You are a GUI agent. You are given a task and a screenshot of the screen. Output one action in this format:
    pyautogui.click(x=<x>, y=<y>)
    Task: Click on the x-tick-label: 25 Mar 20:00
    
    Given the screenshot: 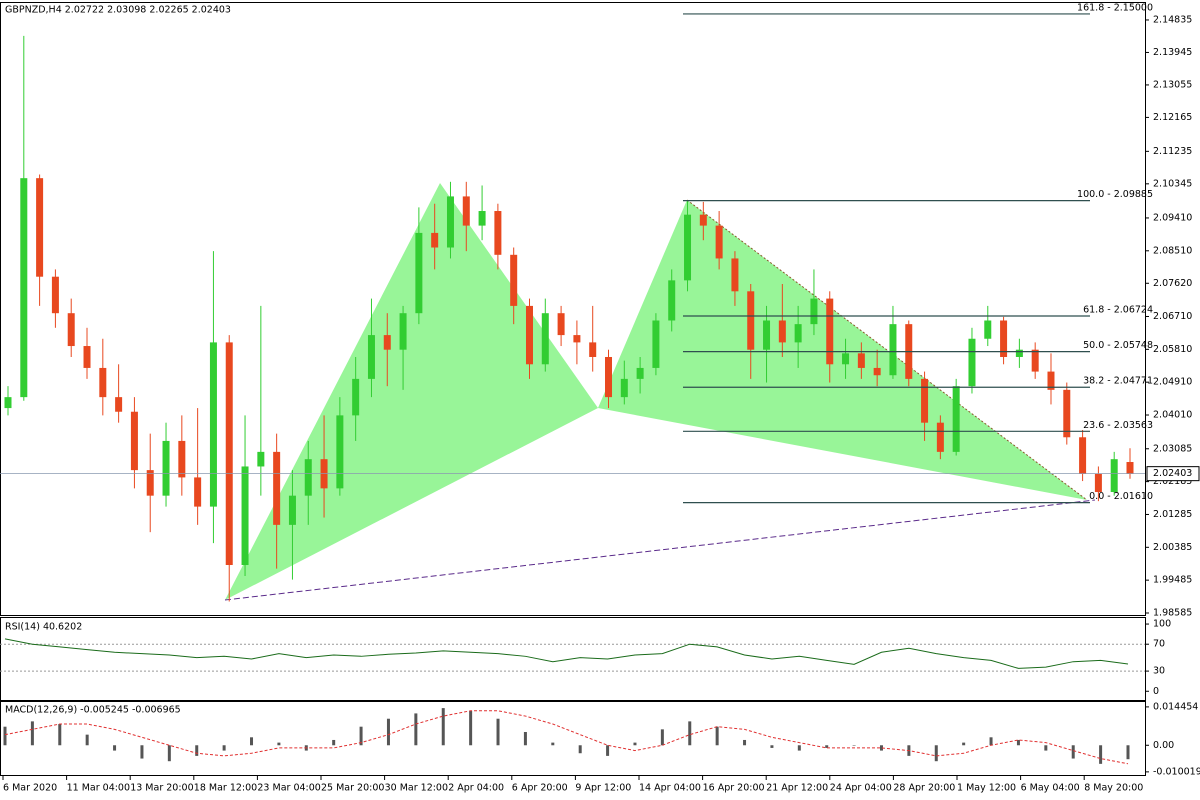 What is the action you would take?
    pyautogui.click(x=352, y=788)
    